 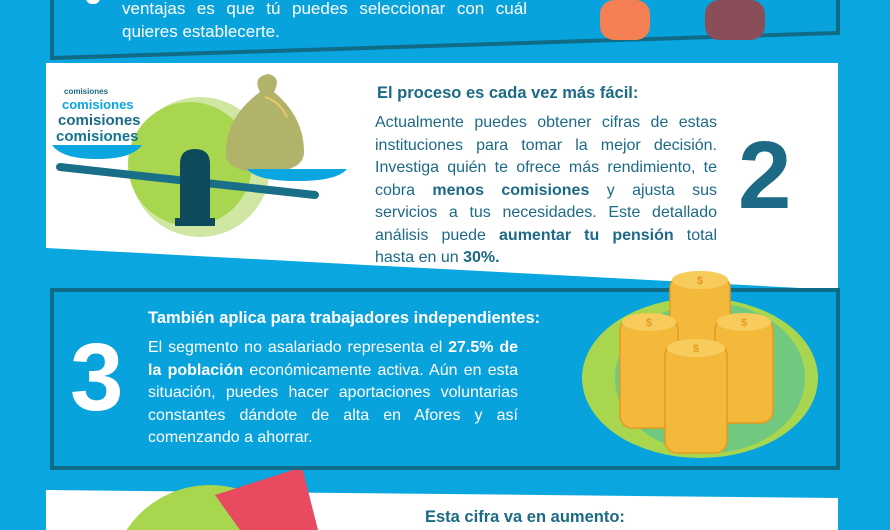 I want to click on arrow-up-icon, so click(x=266, y=500).